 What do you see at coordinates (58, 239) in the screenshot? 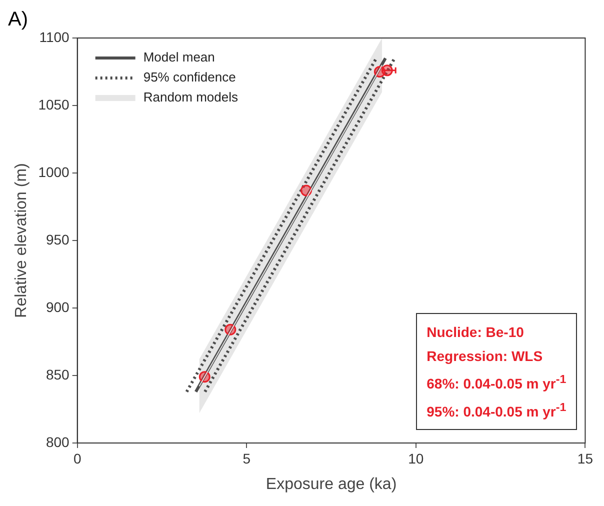
I see `y-tick-label: 950` at bounding box center [58, 239].